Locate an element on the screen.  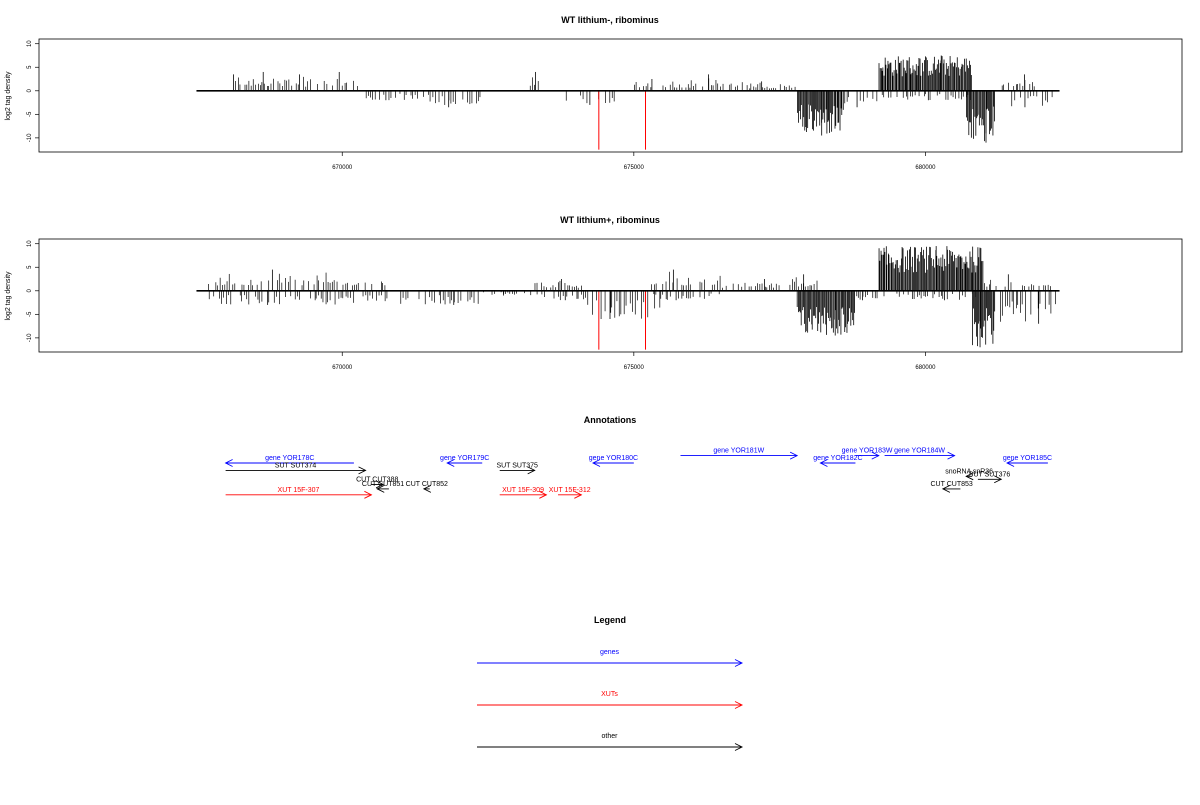
feature-label: CUT CUT853 is located at coordinates (952, 484).